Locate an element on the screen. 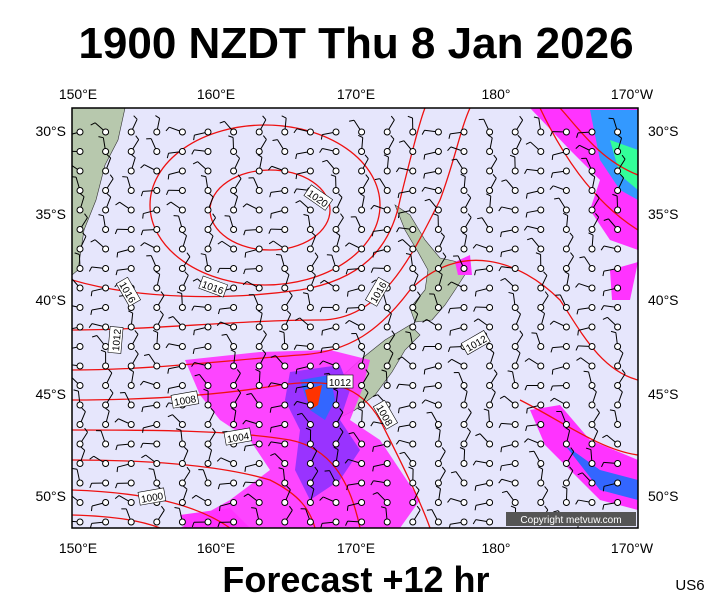  lat-label-right: 35°S is located at coordinates (663, 214).